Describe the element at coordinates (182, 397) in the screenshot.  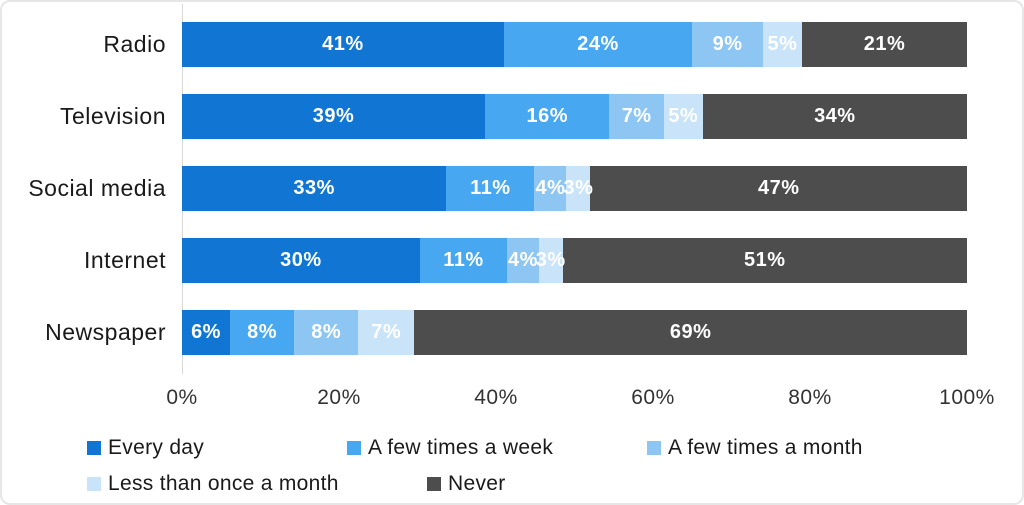
I see `x-tick-label: 0%` at that location.